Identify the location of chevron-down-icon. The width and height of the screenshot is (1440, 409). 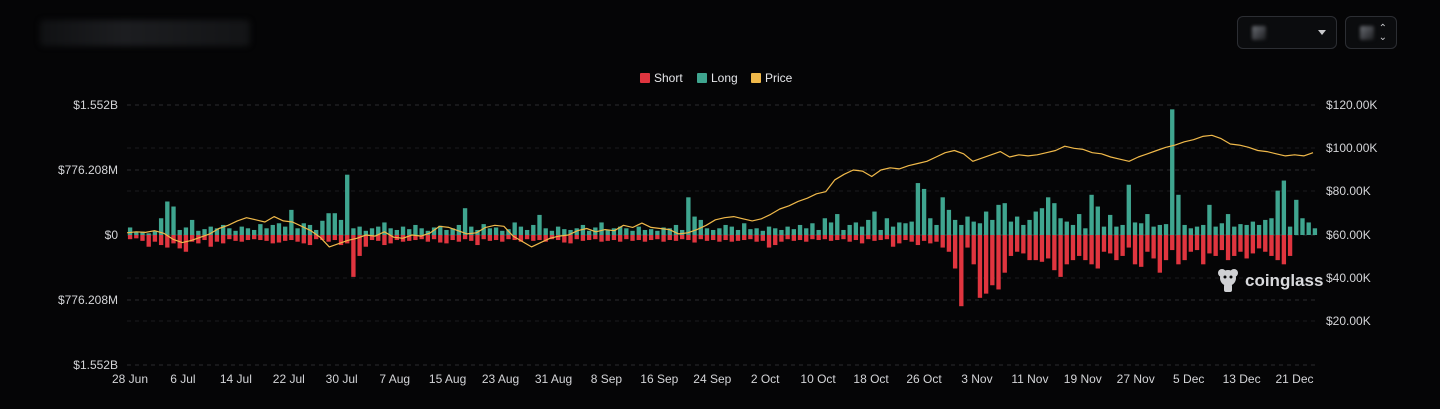
(1322, 32).